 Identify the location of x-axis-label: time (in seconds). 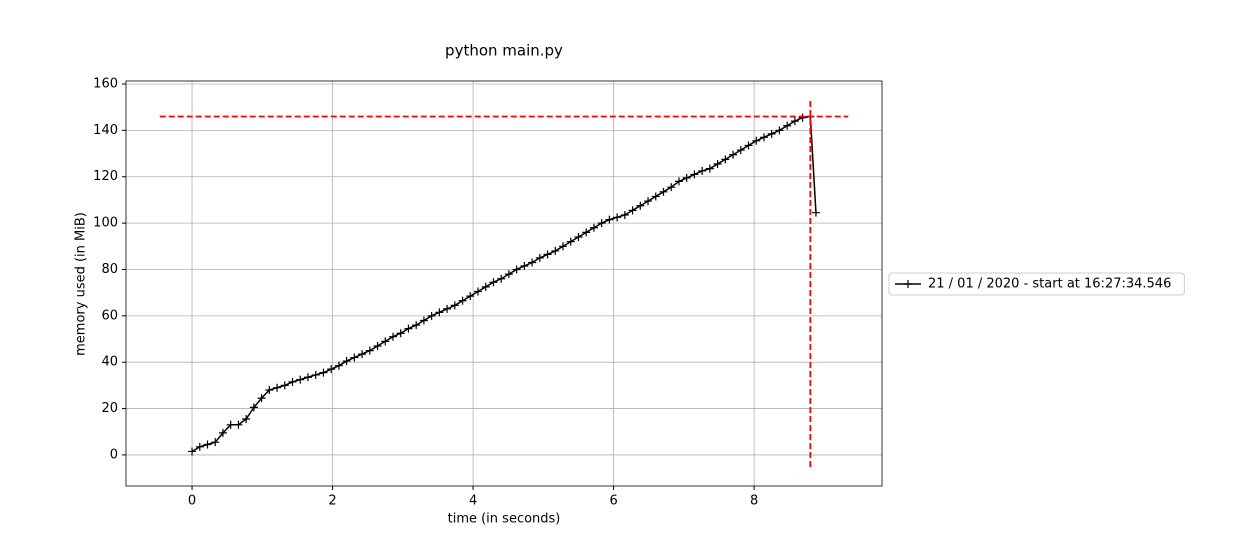
(504, 519).